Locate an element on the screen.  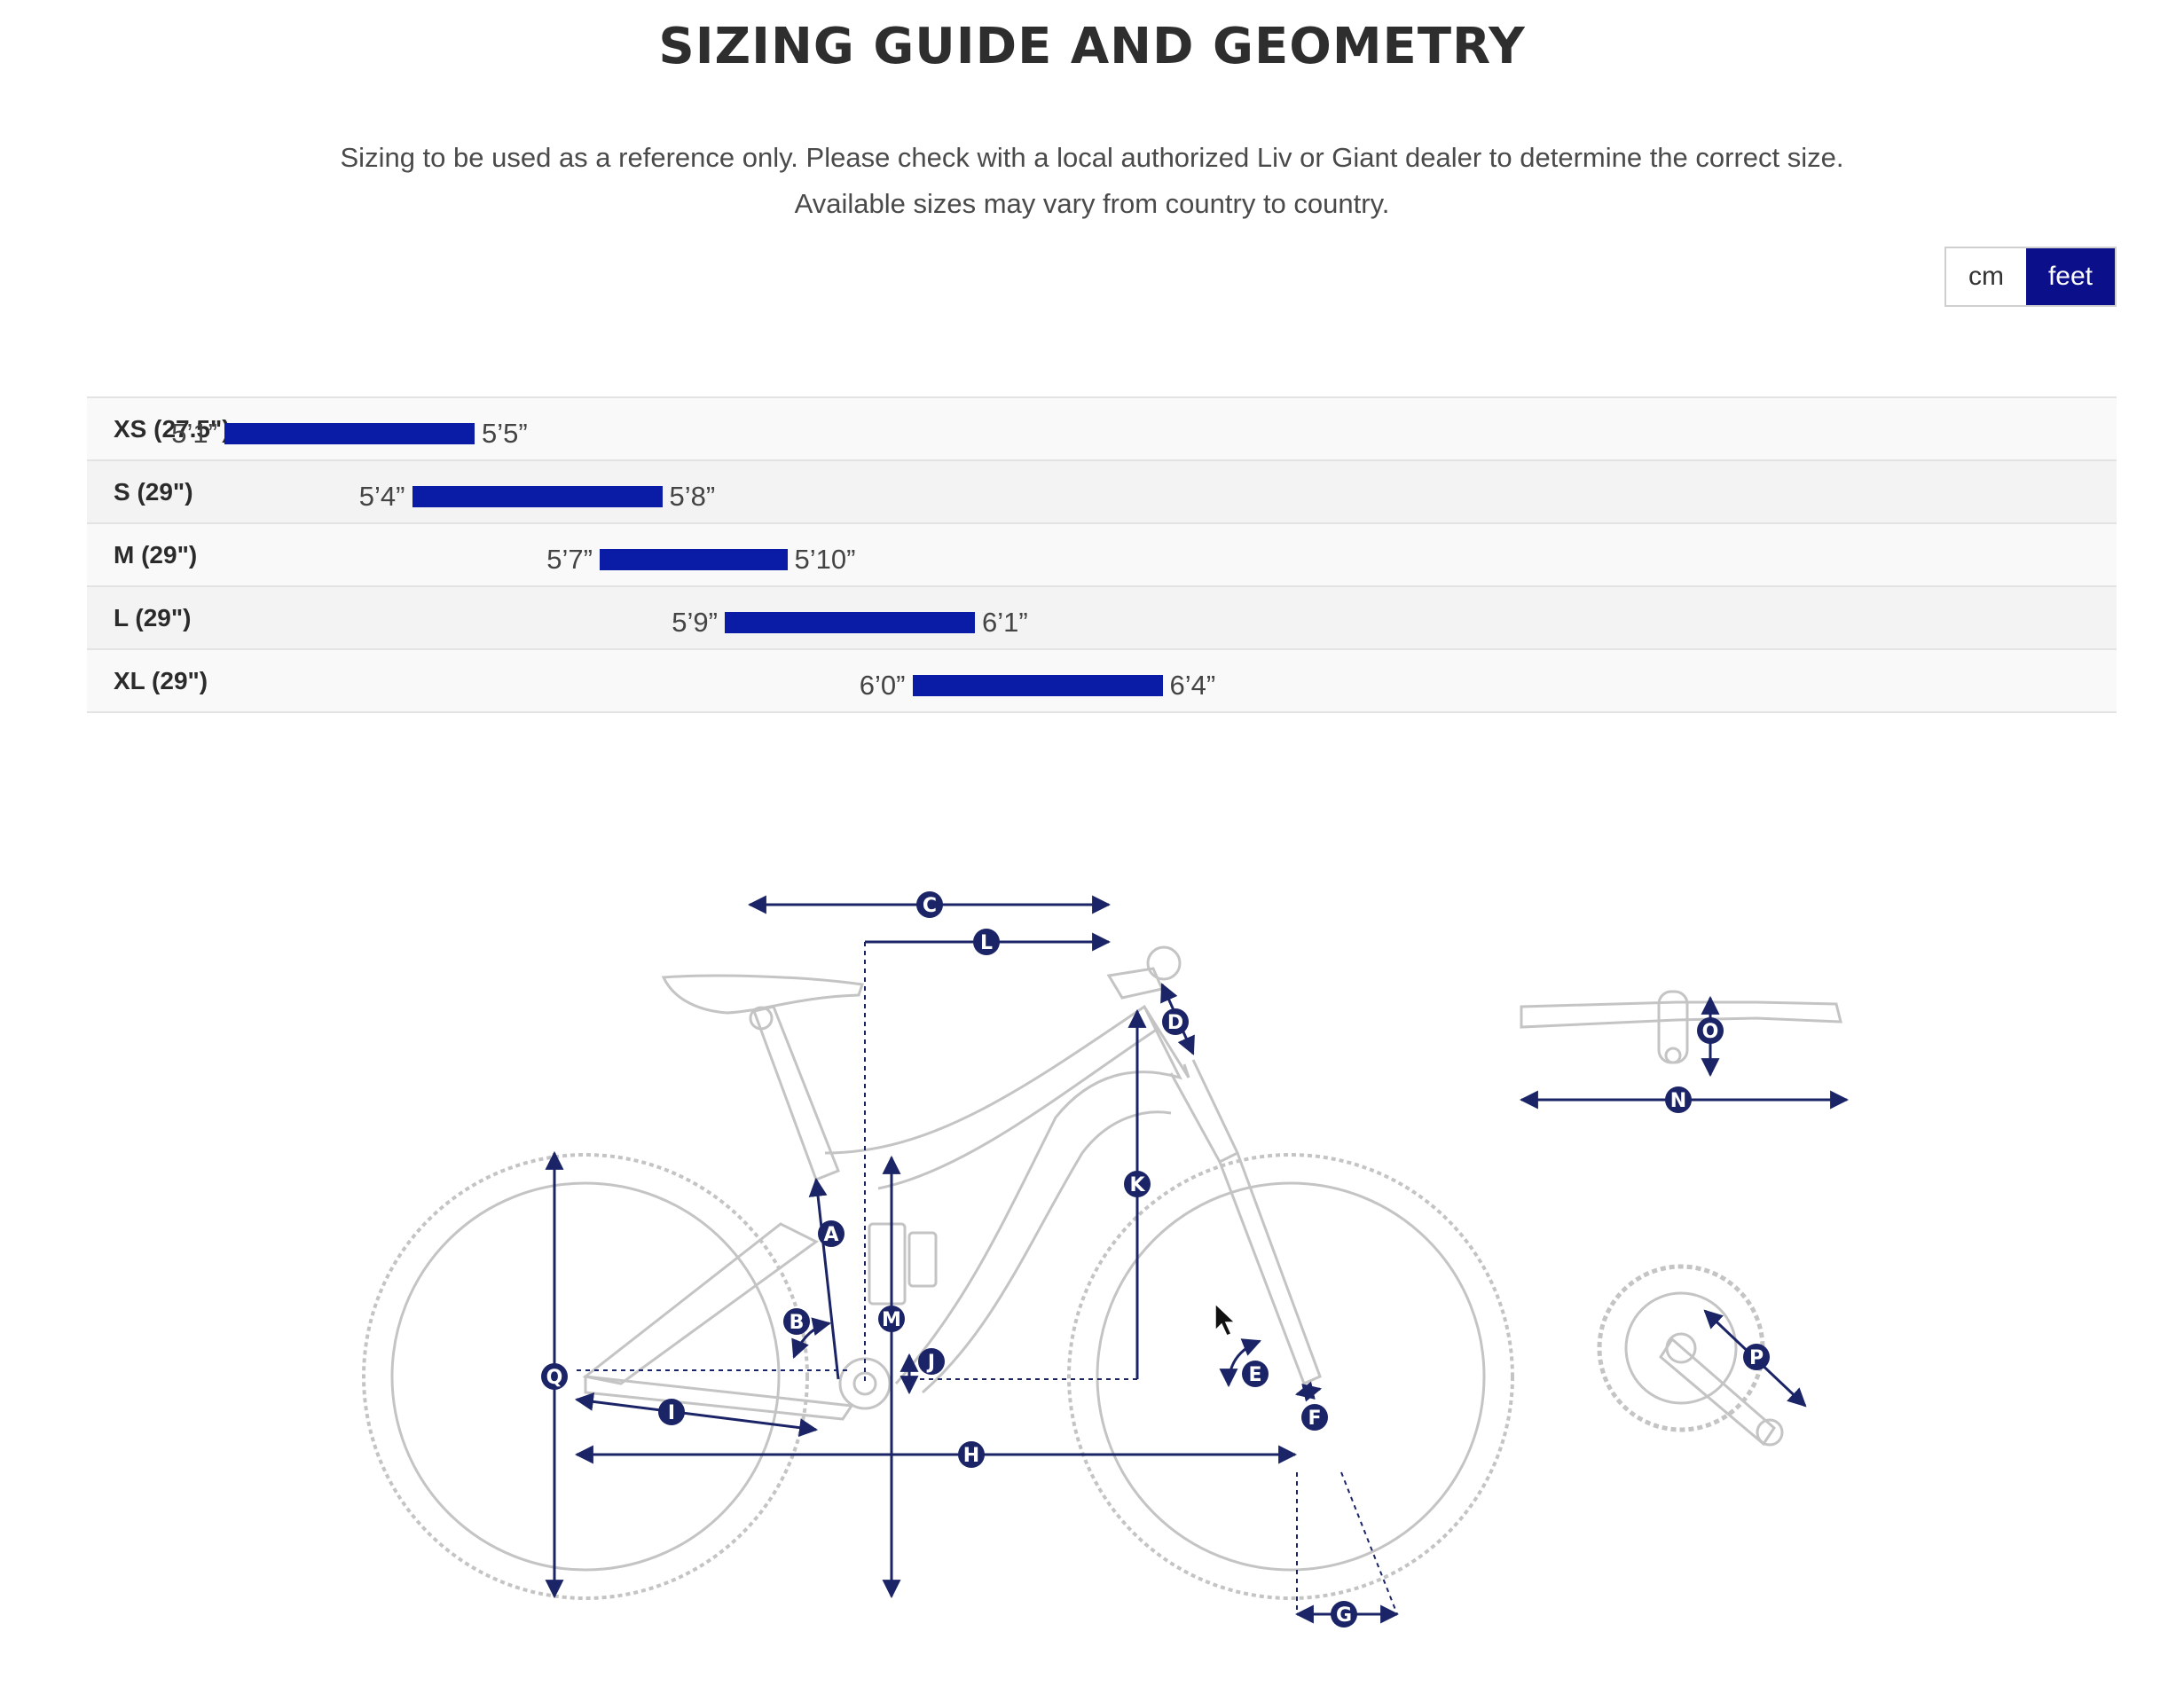
range-max: 5’5” is located at coordinates (505, 434).